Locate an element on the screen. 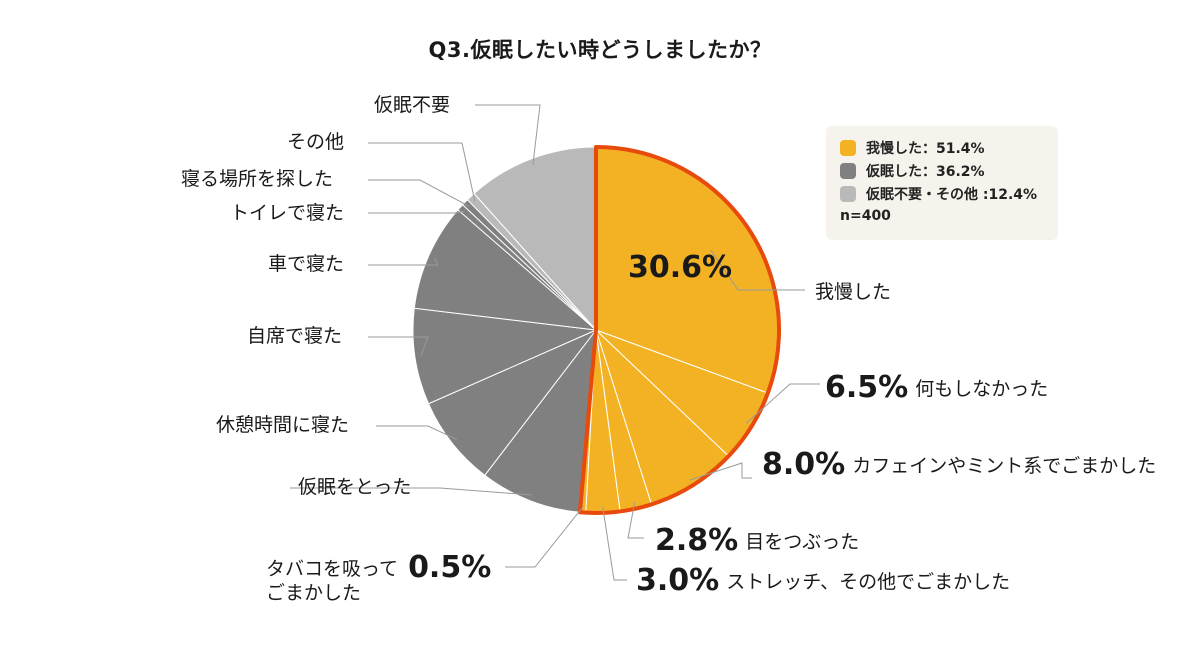 The height and width of the screenshot is (650, 1200). data-label-pct-3-0: 3.0% is located at coordinates (678, 580).